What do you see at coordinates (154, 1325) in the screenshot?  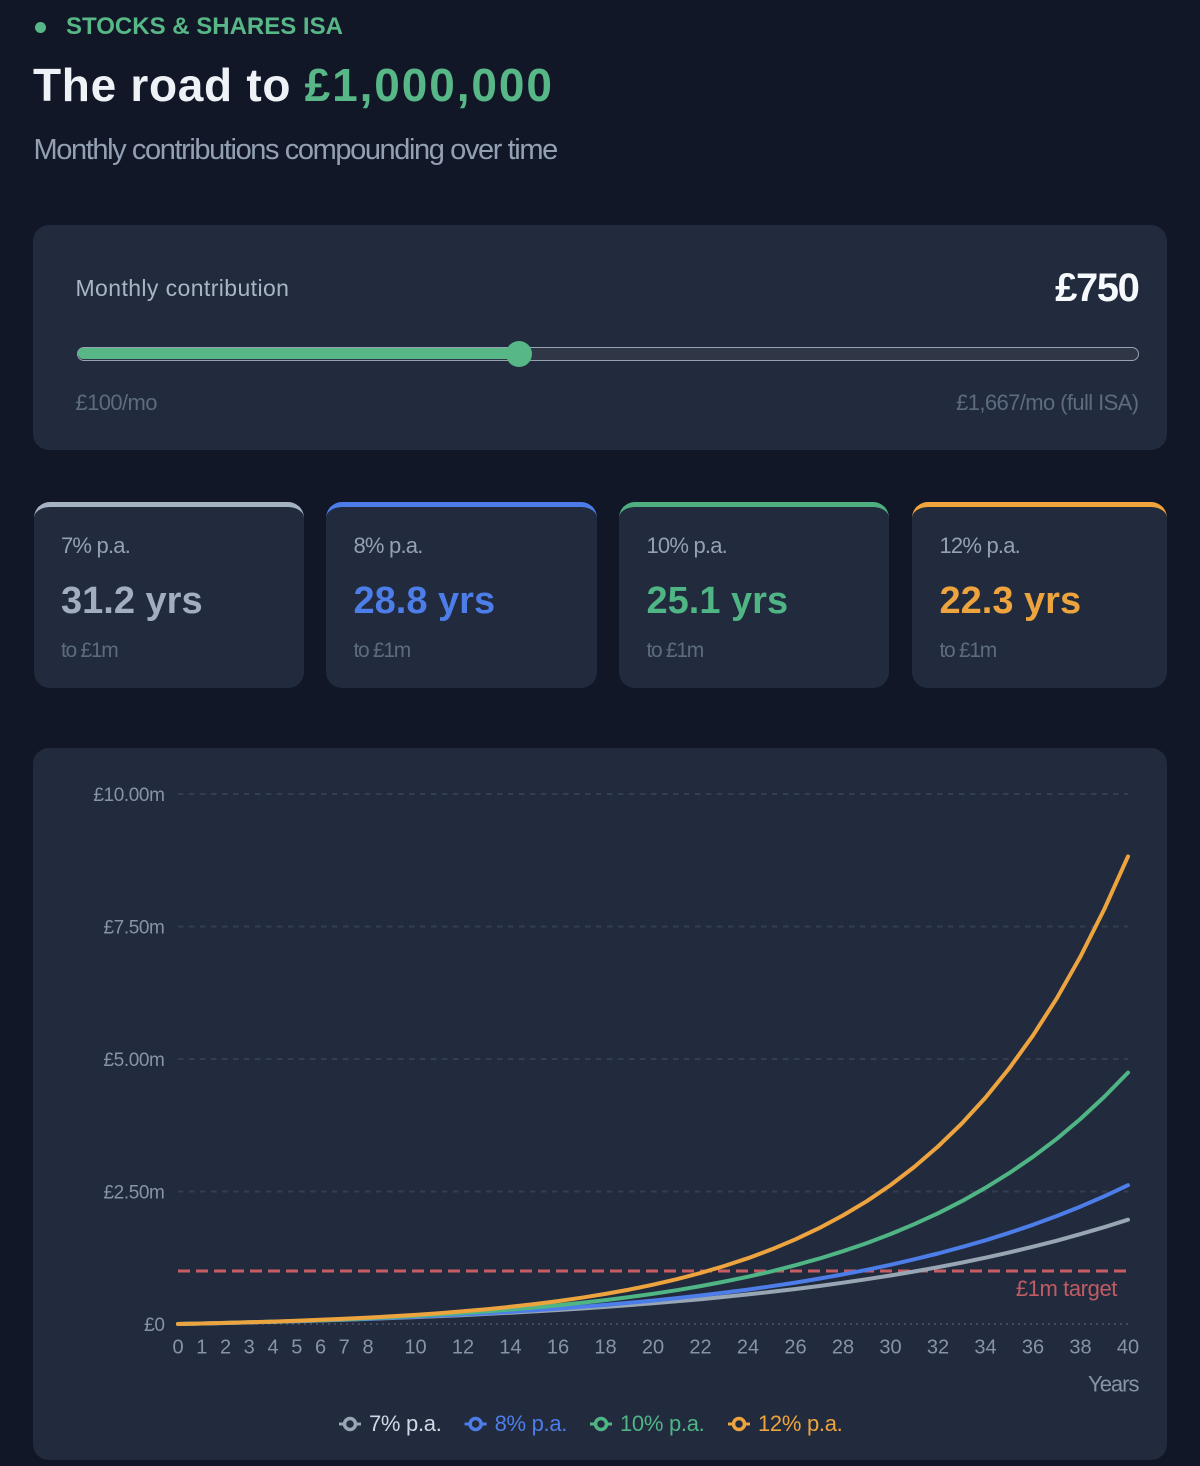 I see `svg-text: £0` at bounding box center [154, 1325].